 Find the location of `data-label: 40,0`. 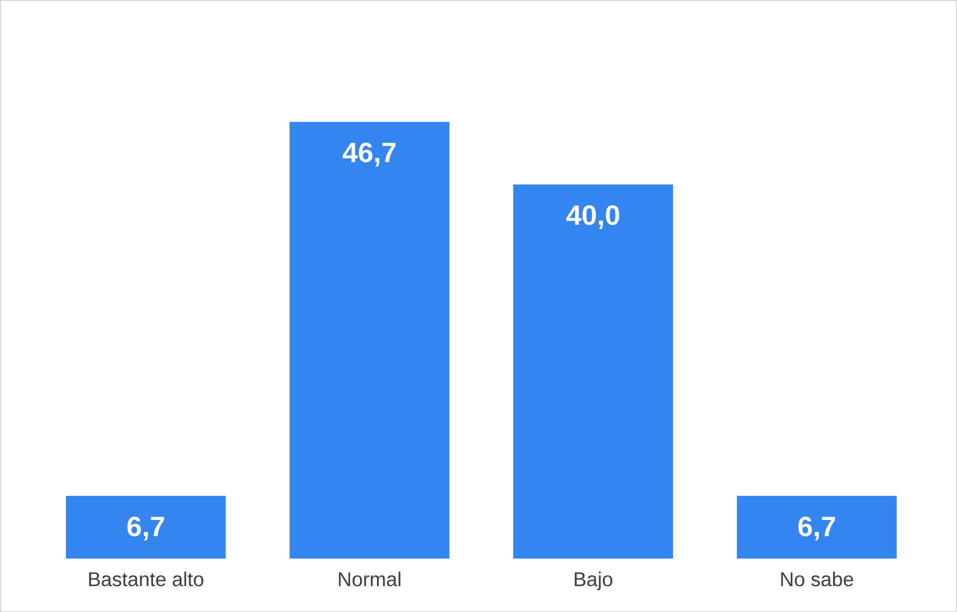

data-label: 40,0 is located at coordinates (593, 217).